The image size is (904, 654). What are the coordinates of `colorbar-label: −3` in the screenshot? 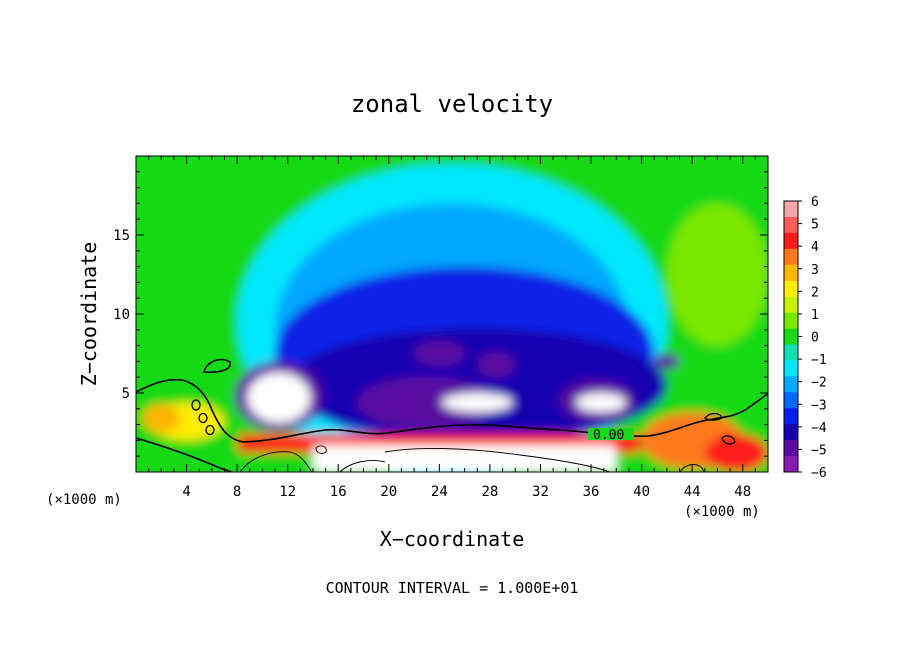 It's located at (819, 405).